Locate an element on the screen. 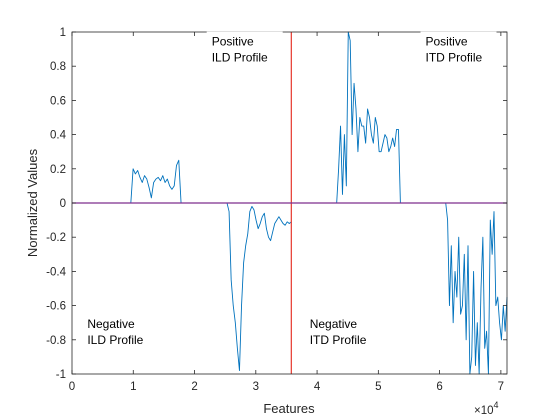  x-tick-label: 5 is located at coordinates (378, 387).